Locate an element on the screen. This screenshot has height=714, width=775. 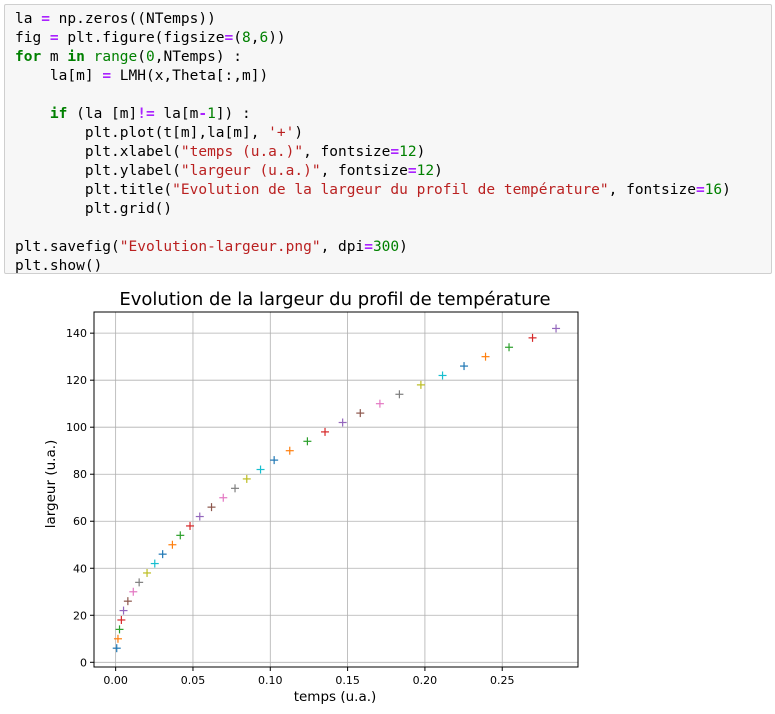
code-token: , dpi is located at coordinates (342, 247).